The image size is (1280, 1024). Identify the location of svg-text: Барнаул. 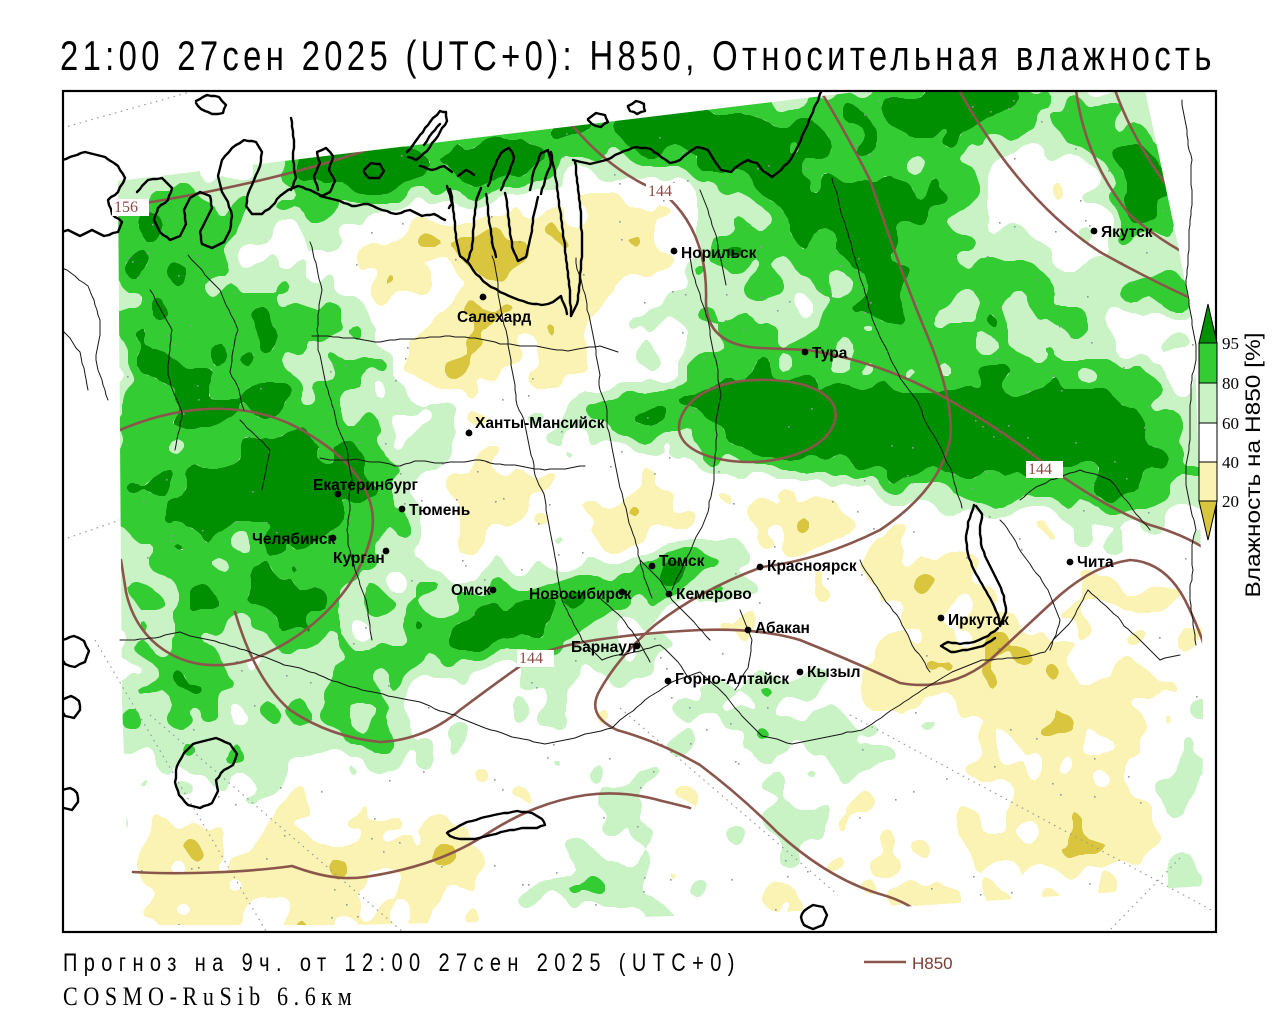
(603, 647).